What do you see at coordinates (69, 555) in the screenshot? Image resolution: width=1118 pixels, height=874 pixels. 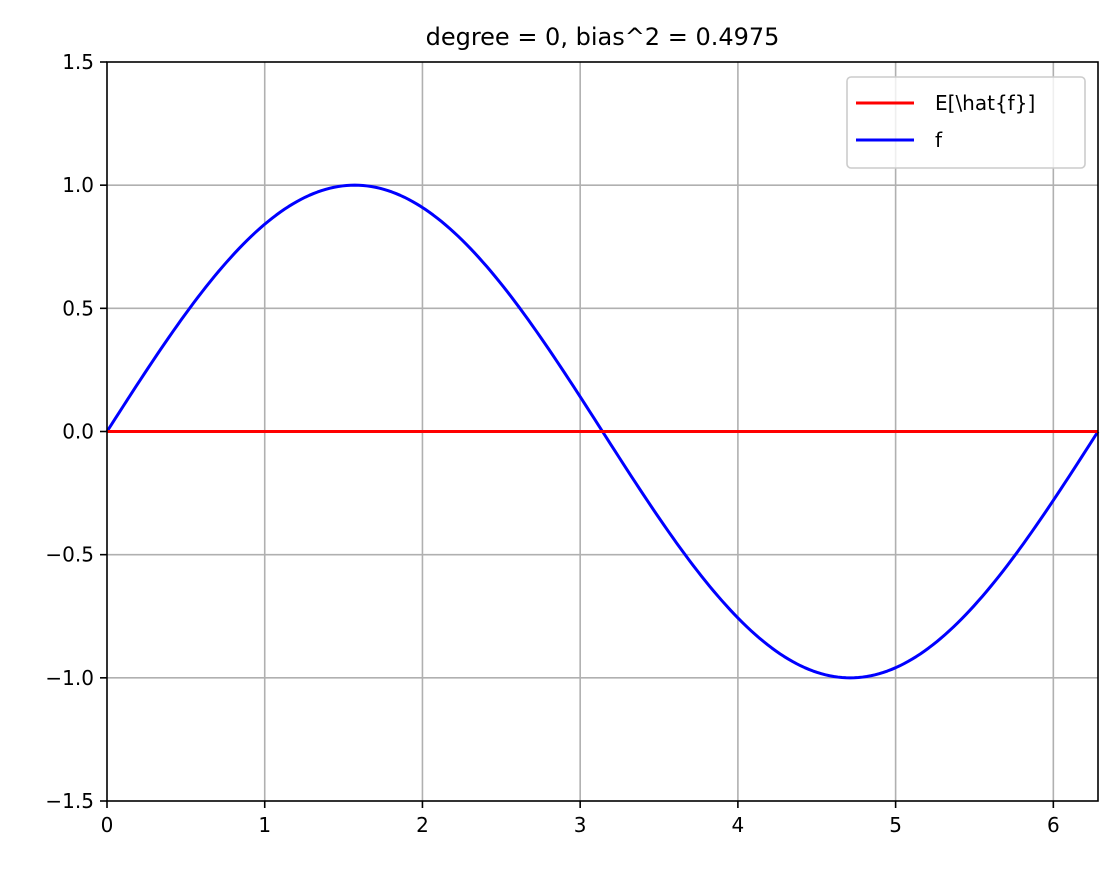 I see `y-tick-label: −0.5` at bounding box center [69, 555].